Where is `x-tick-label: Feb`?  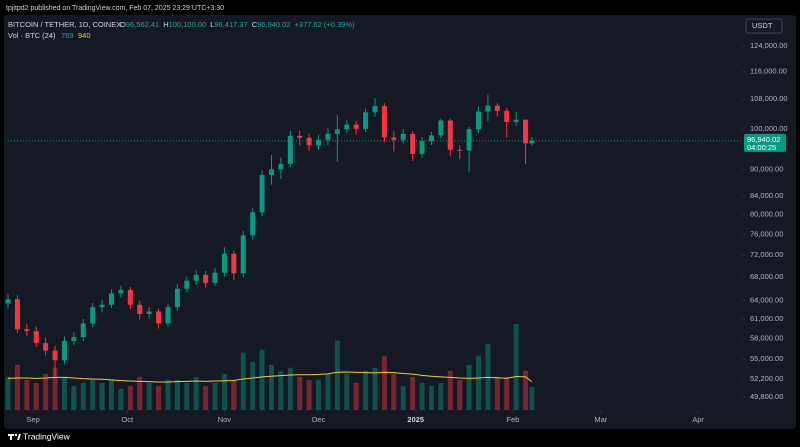 x-tick-label: Feb is located at coordinates (513, 419).